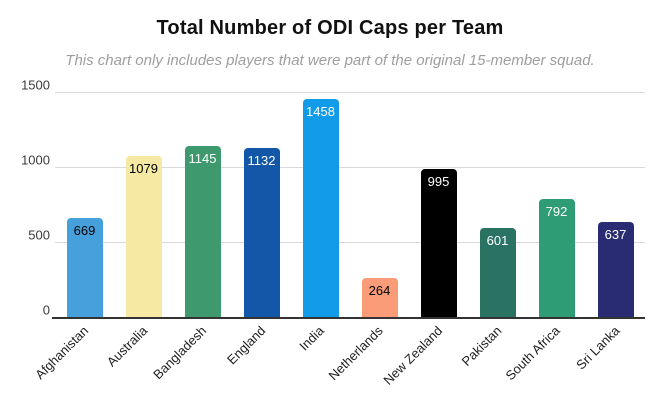 Image resolution: width=660 pixels, height=408 pixels. I want to click on bar-slot: 669, so click(84, 267).